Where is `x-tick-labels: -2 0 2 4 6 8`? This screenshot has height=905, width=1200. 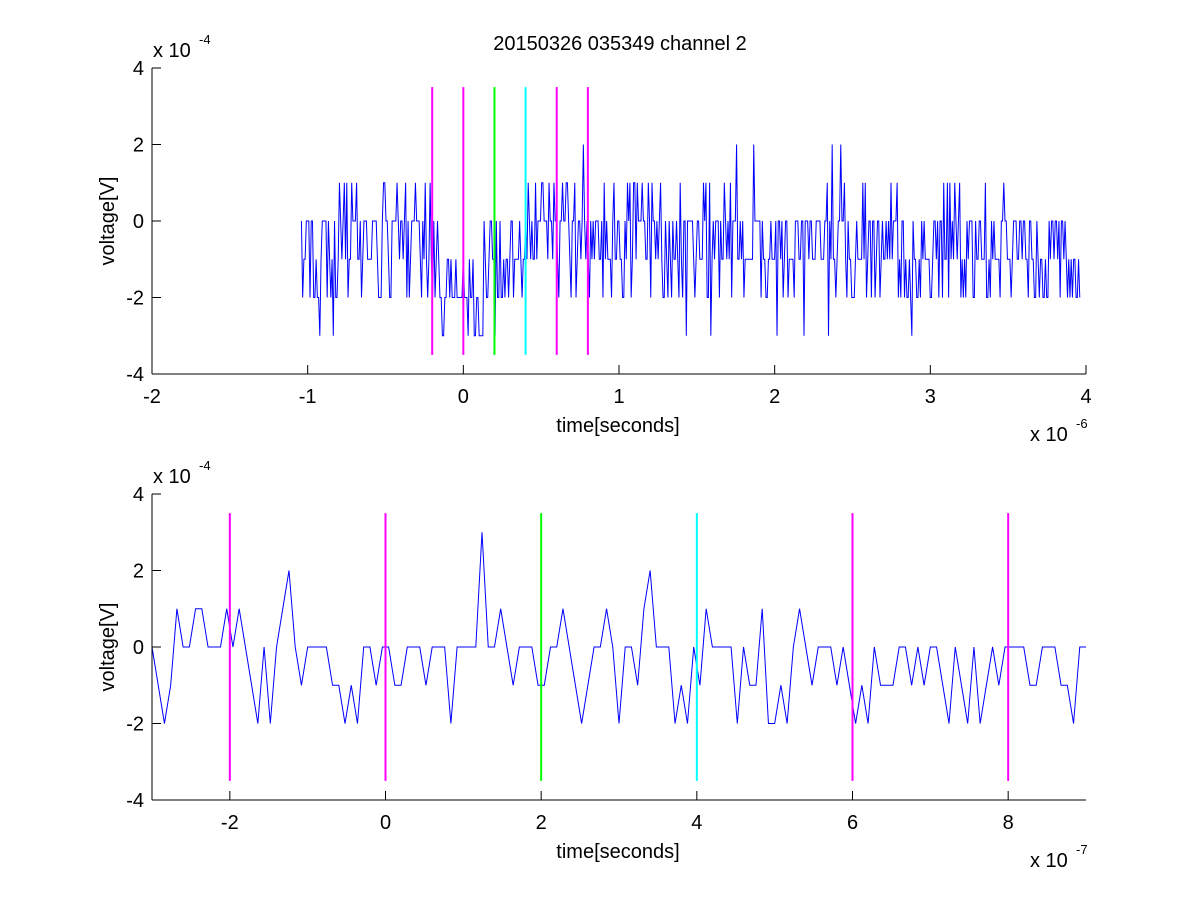 x-tick-labels: -2 0 2 4 6 8 is located at coordinates (617, 823).